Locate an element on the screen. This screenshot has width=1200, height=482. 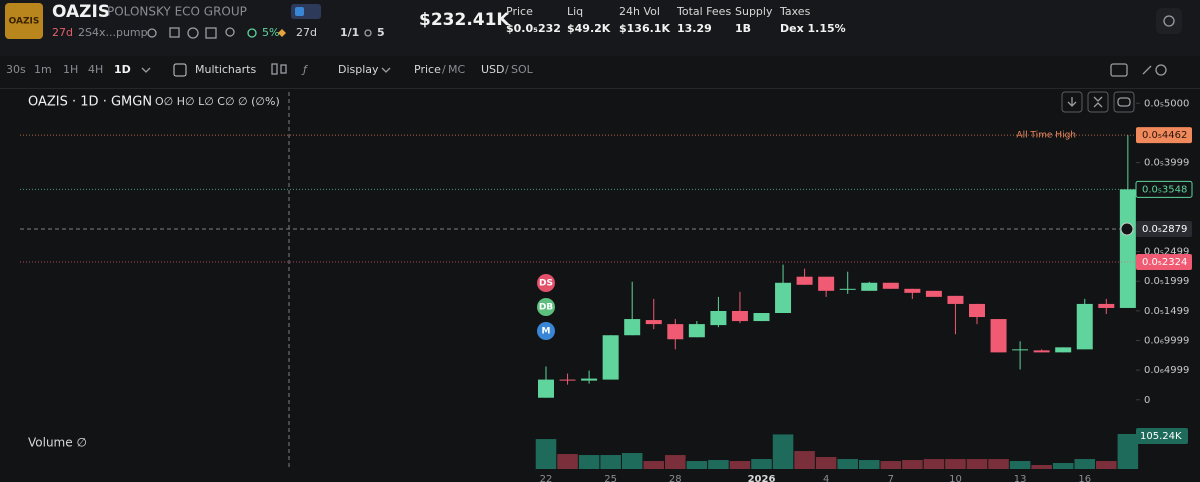
crosshair-add is located at coordinates (1127, 229).